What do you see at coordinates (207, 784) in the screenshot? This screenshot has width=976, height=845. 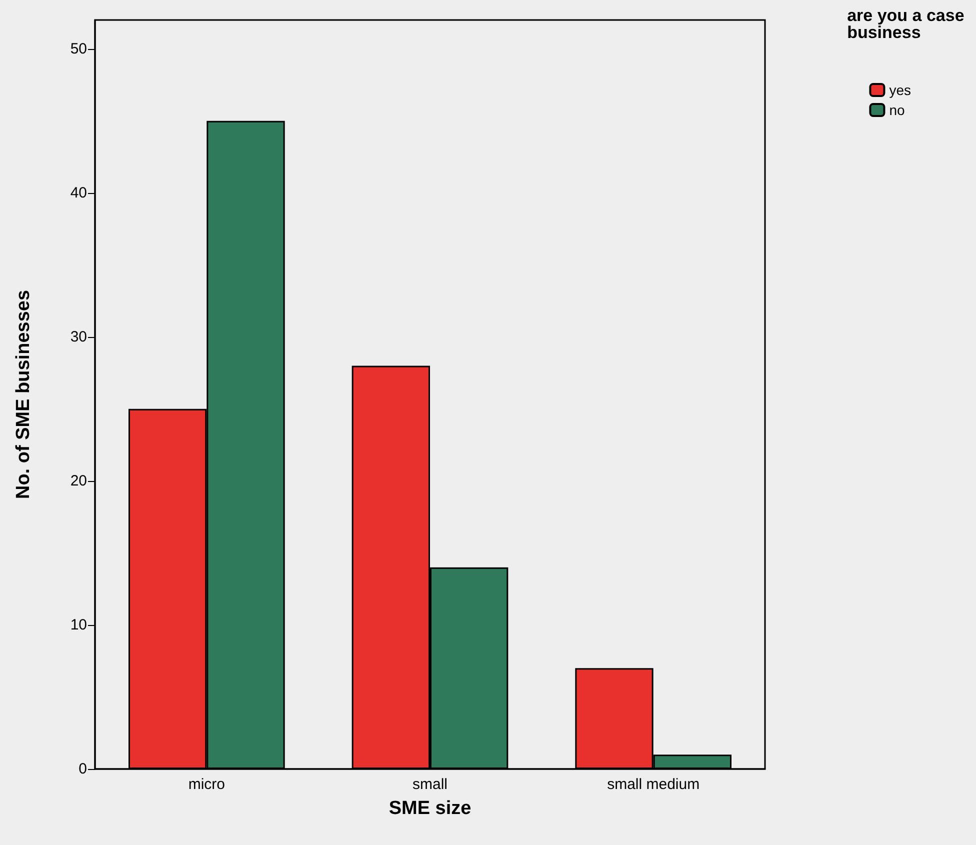 I see `x-tick-label: micro` at bounding box center [207, 784].